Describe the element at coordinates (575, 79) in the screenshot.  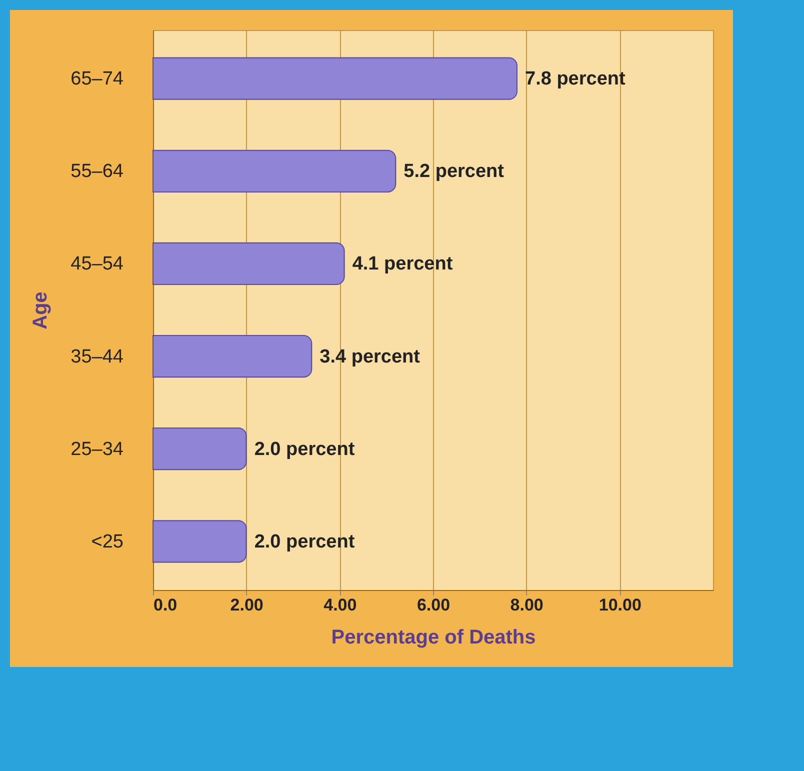
I see `data-label: 7.8 percent` at that location.